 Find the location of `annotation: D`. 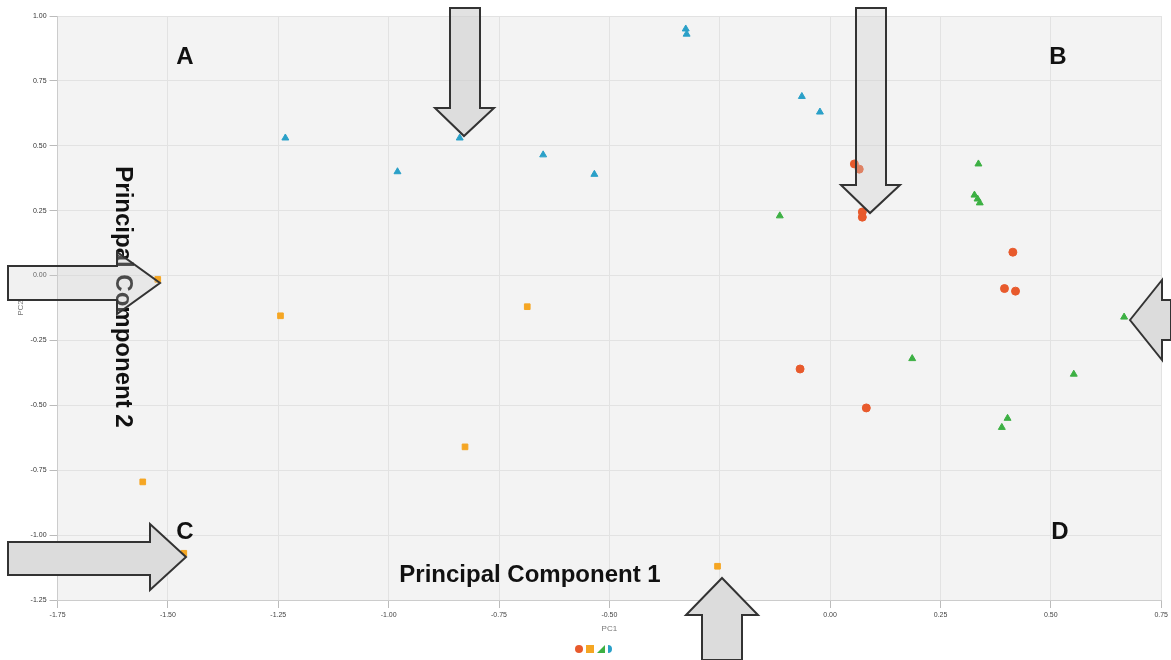

annotation: D is located at coordinates (1060, 530).